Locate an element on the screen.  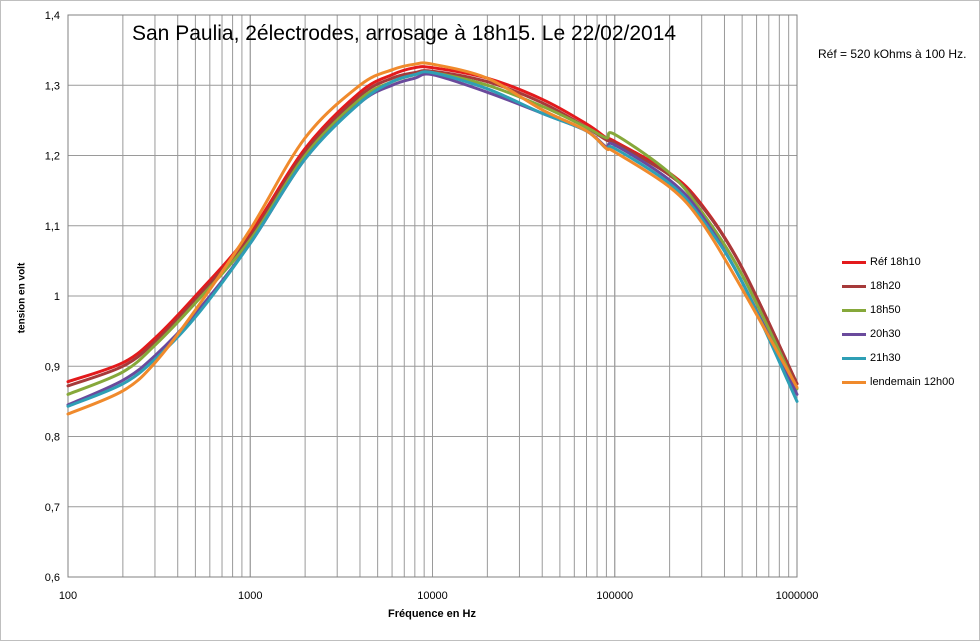
legend-label: Réf 18h10 is located at coordinates (895, 262).